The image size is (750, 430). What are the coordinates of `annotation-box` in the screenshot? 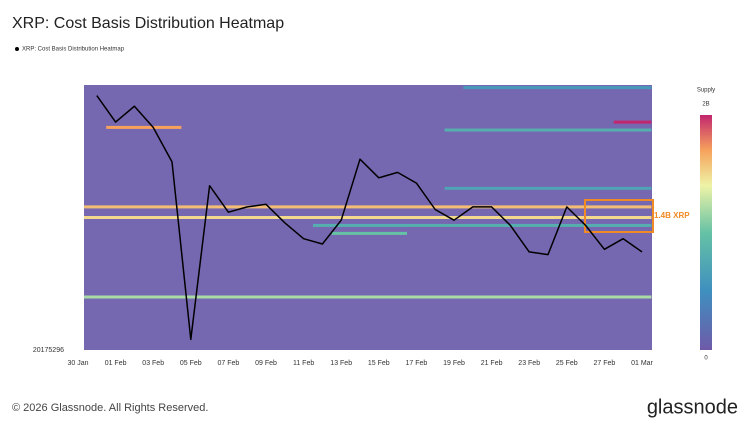 It's located at (619, 216).